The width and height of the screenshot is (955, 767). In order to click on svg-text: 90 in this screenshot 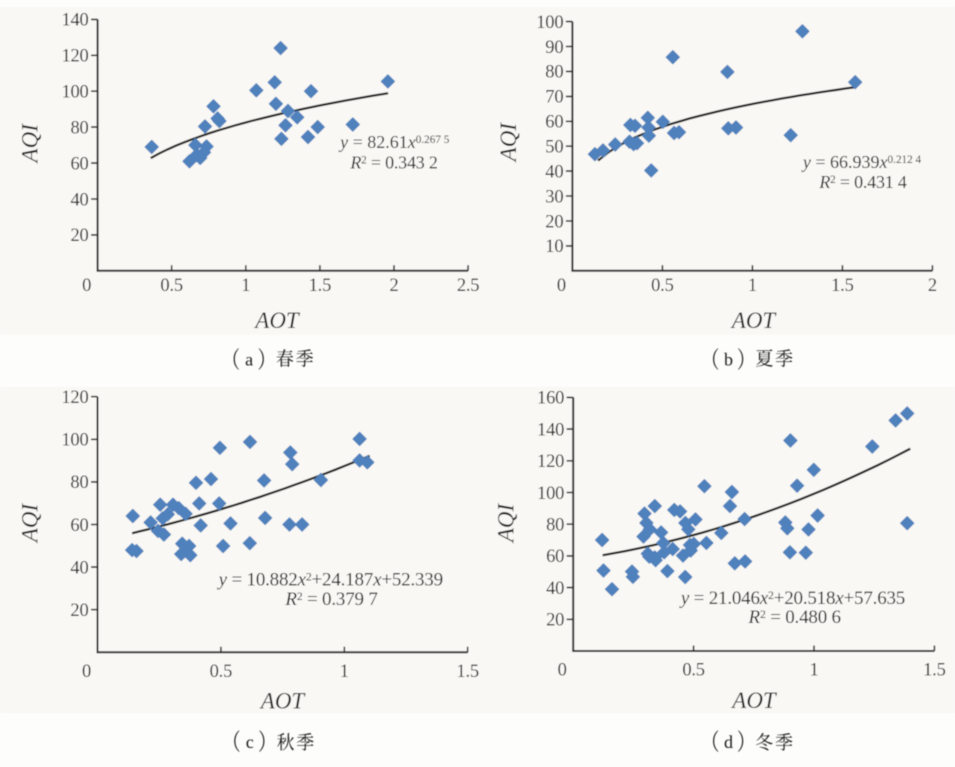, I will do `click(554, 48)`.